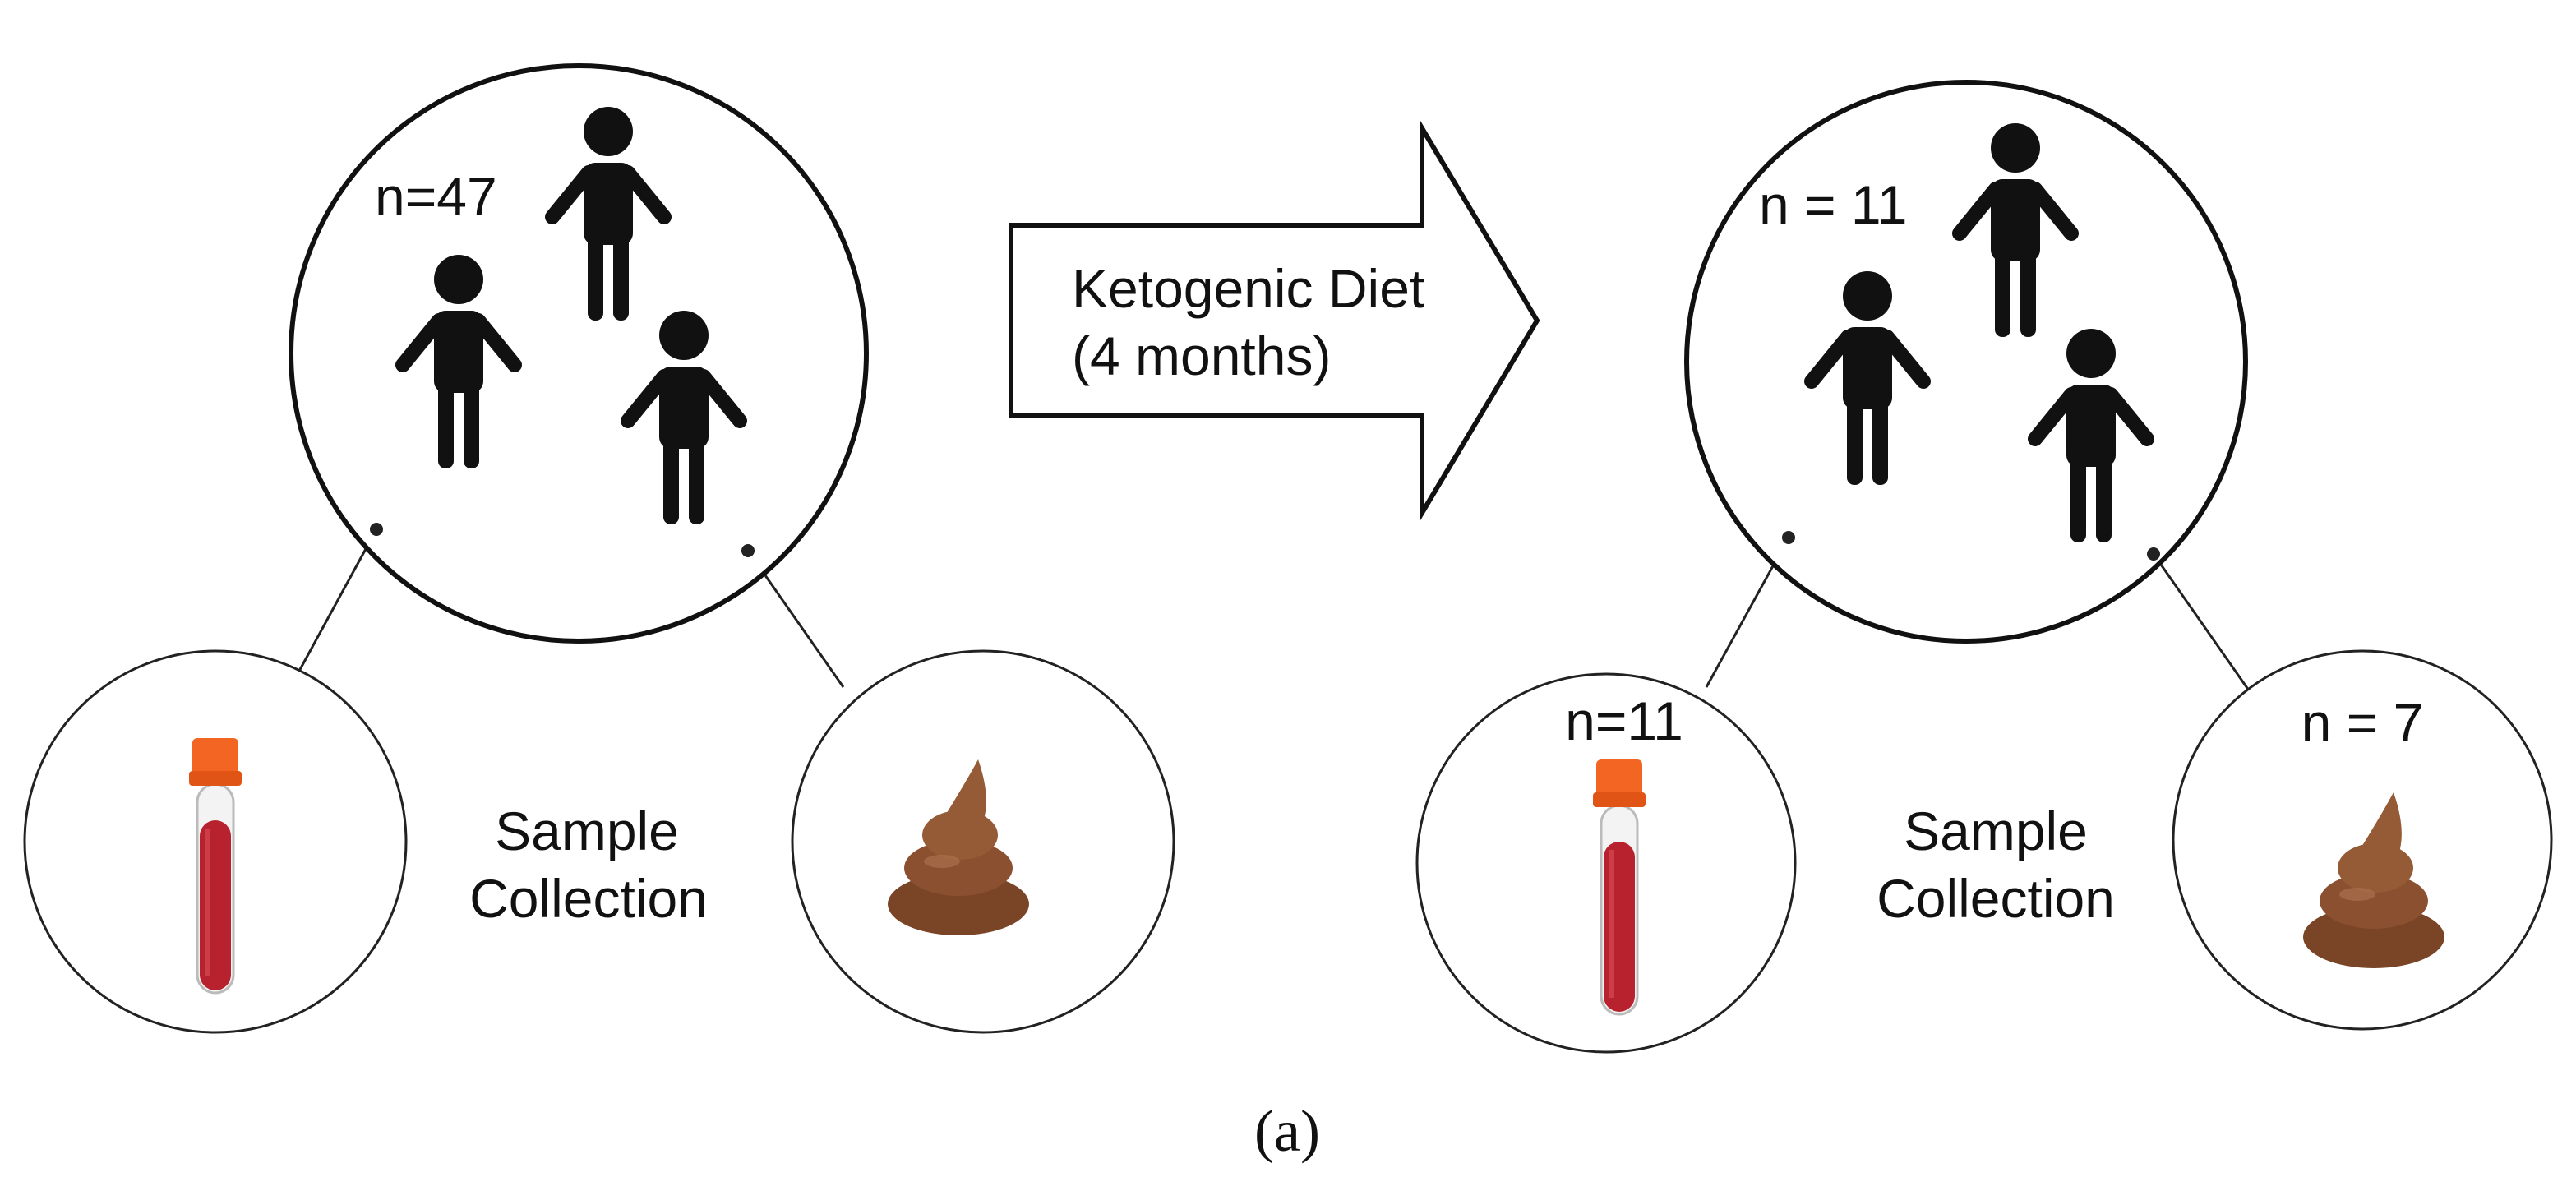 This screenshot has height=1177, width=2576. I want to click on group-label: n = 11, so click(1833, 204).